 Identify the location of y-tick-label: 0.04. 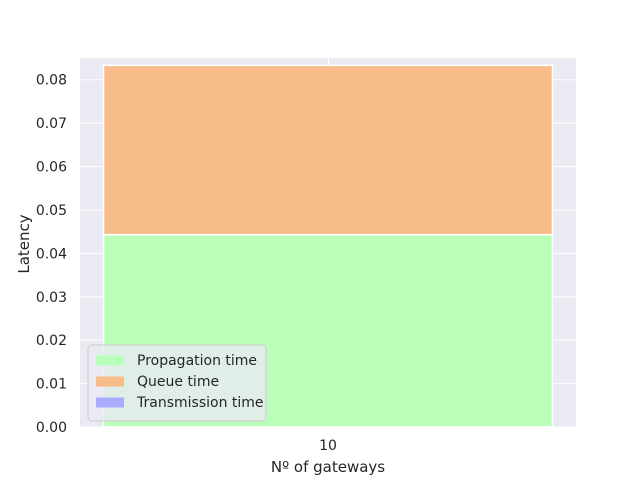
(51, 254).